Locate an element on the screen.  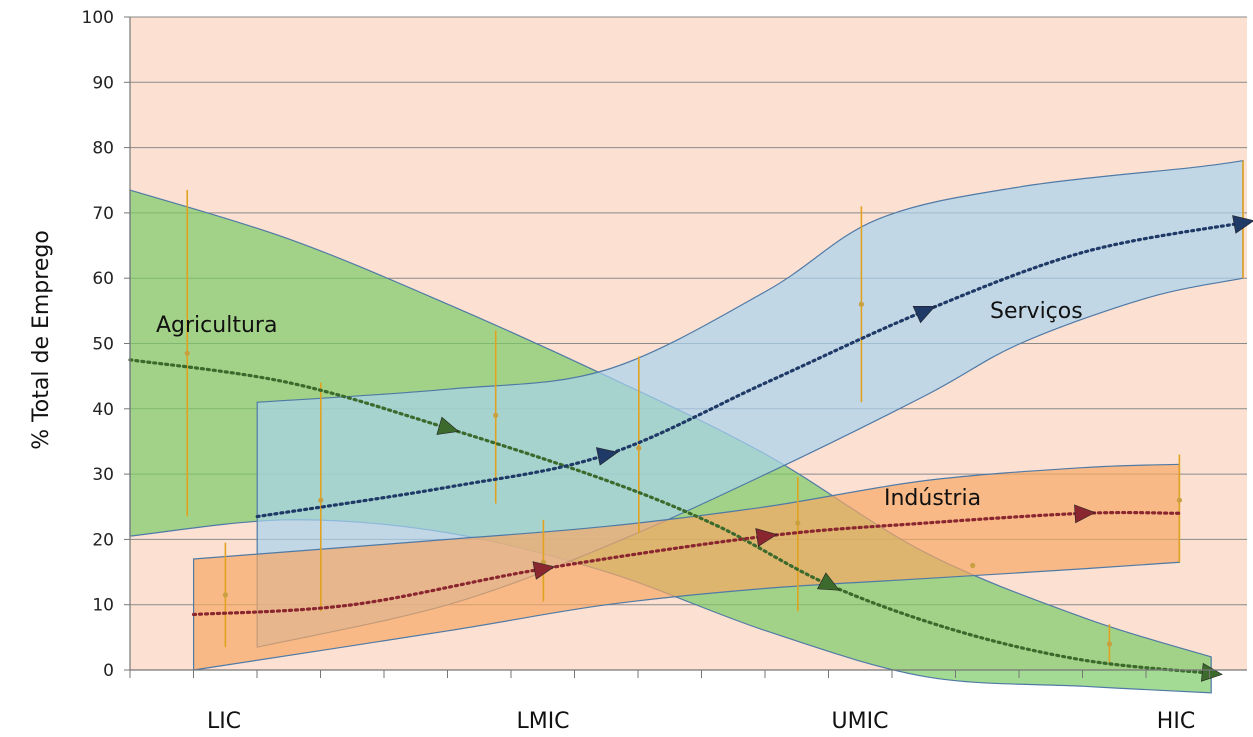
industry-trend-line is located at coordinates (686, 563).